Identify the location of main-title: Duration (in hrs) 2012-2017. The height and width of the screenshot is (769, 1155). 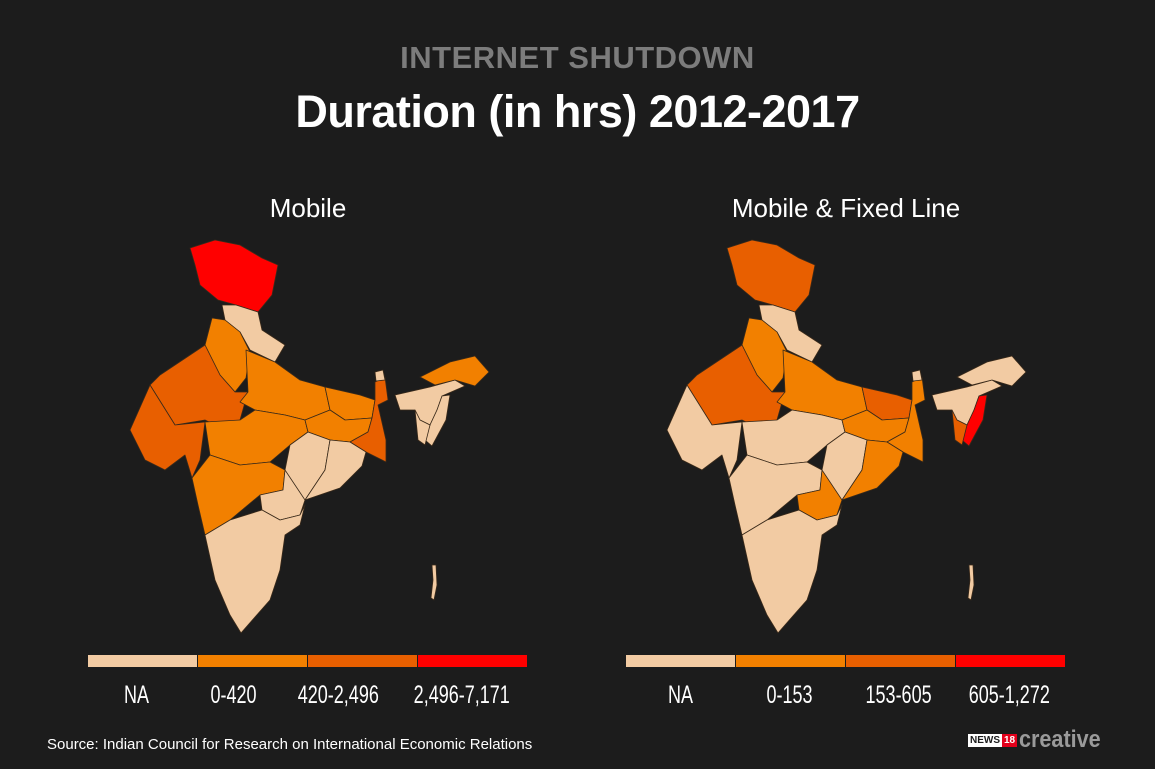
(577, 111).